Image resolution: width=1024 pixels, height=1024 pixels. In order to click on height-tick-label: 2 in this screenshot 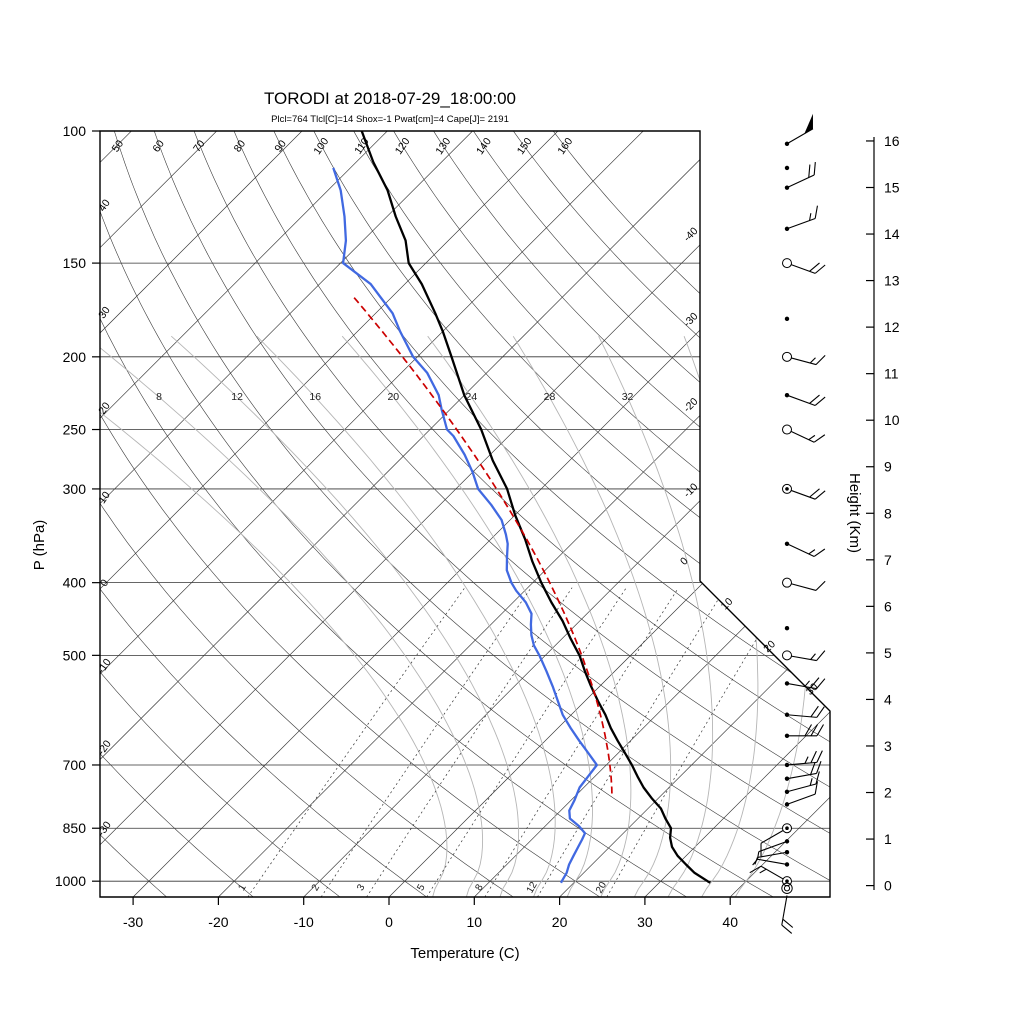, I will do `click(888, 793)`.